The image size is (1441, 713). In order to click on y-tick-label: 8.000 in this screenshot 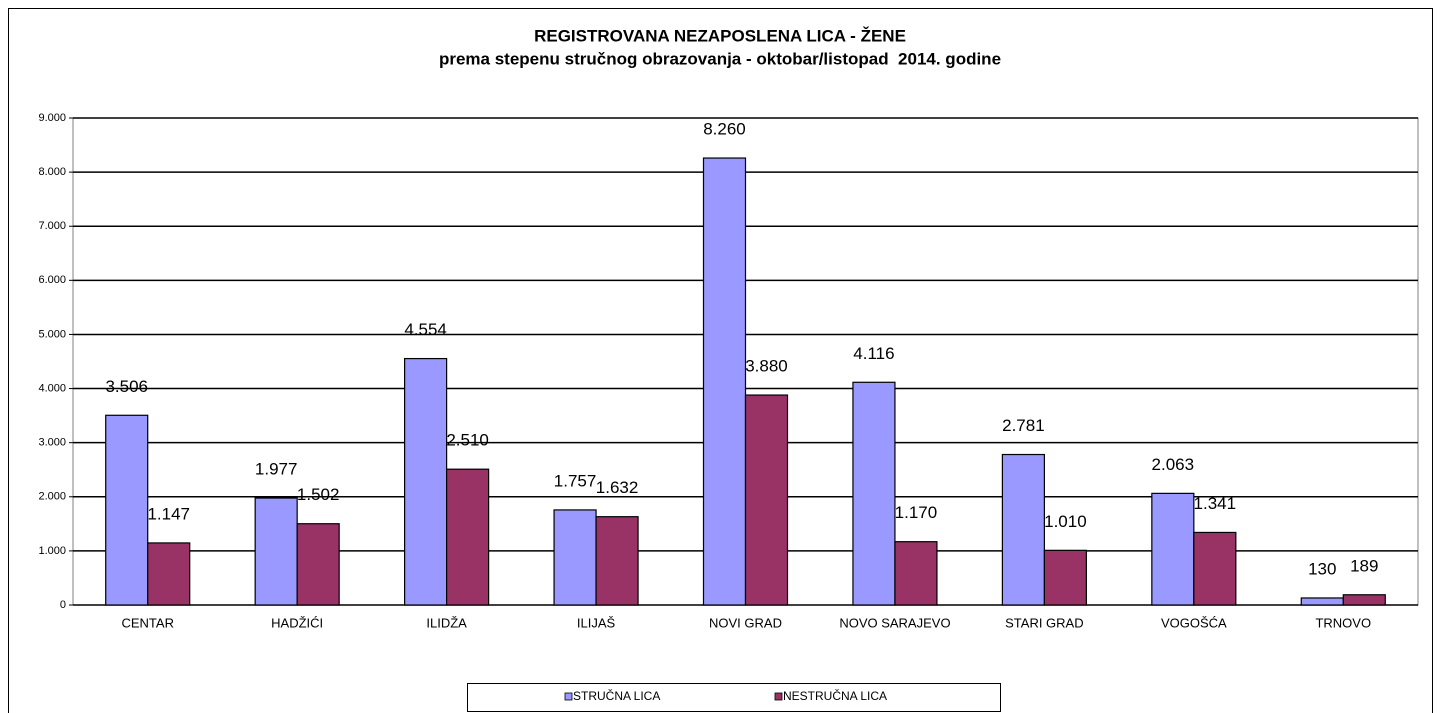, I will do `click(52, 172)`.